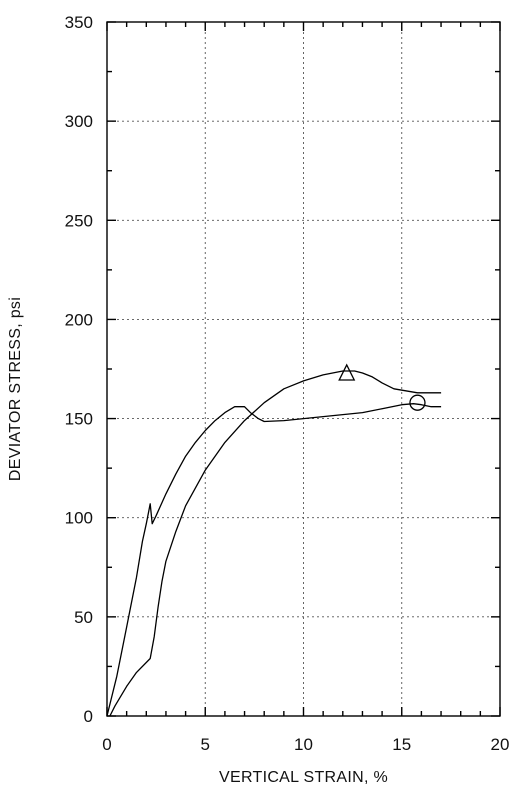 The height and width of the screenshot is (792, 517). What do you see at coordinates (79, 419) in the screenshot?
I see `y-tick-label: 150` at bounding box center [79, 419].